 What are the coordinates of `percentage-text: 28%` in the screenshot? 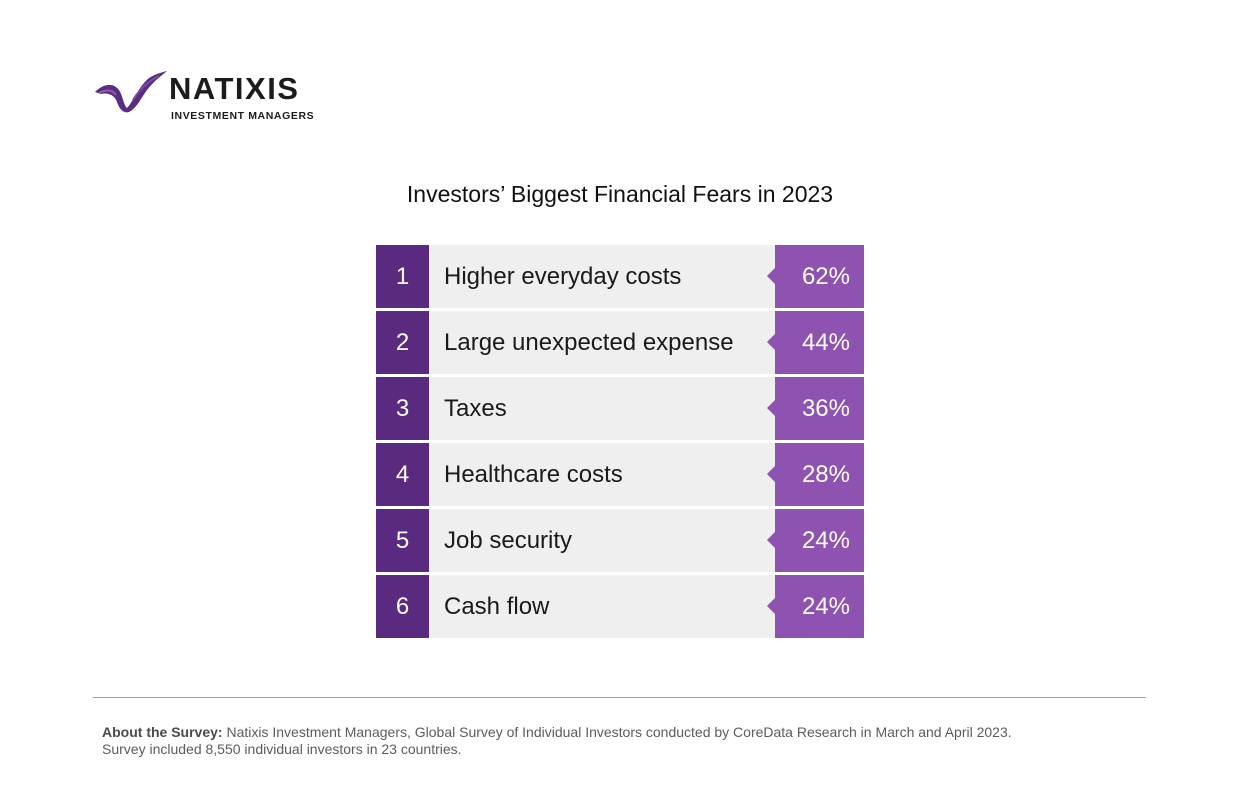 It's located at (825, 474).